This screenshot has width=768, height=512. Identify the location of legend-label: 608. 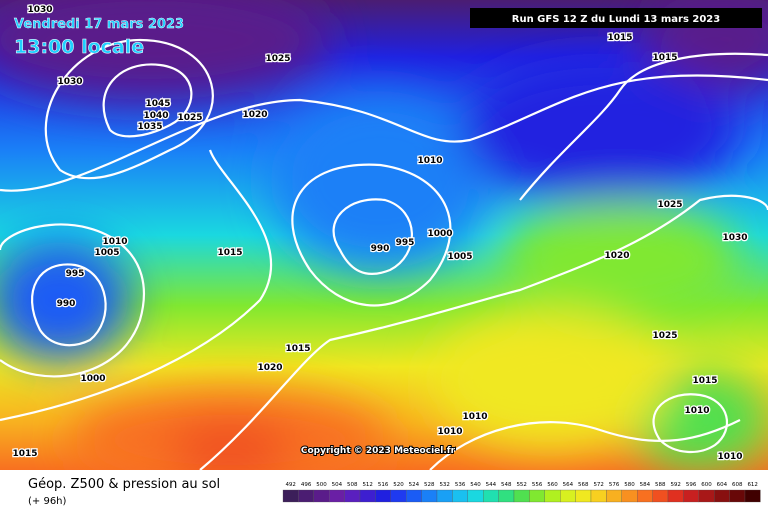
(737, 485).